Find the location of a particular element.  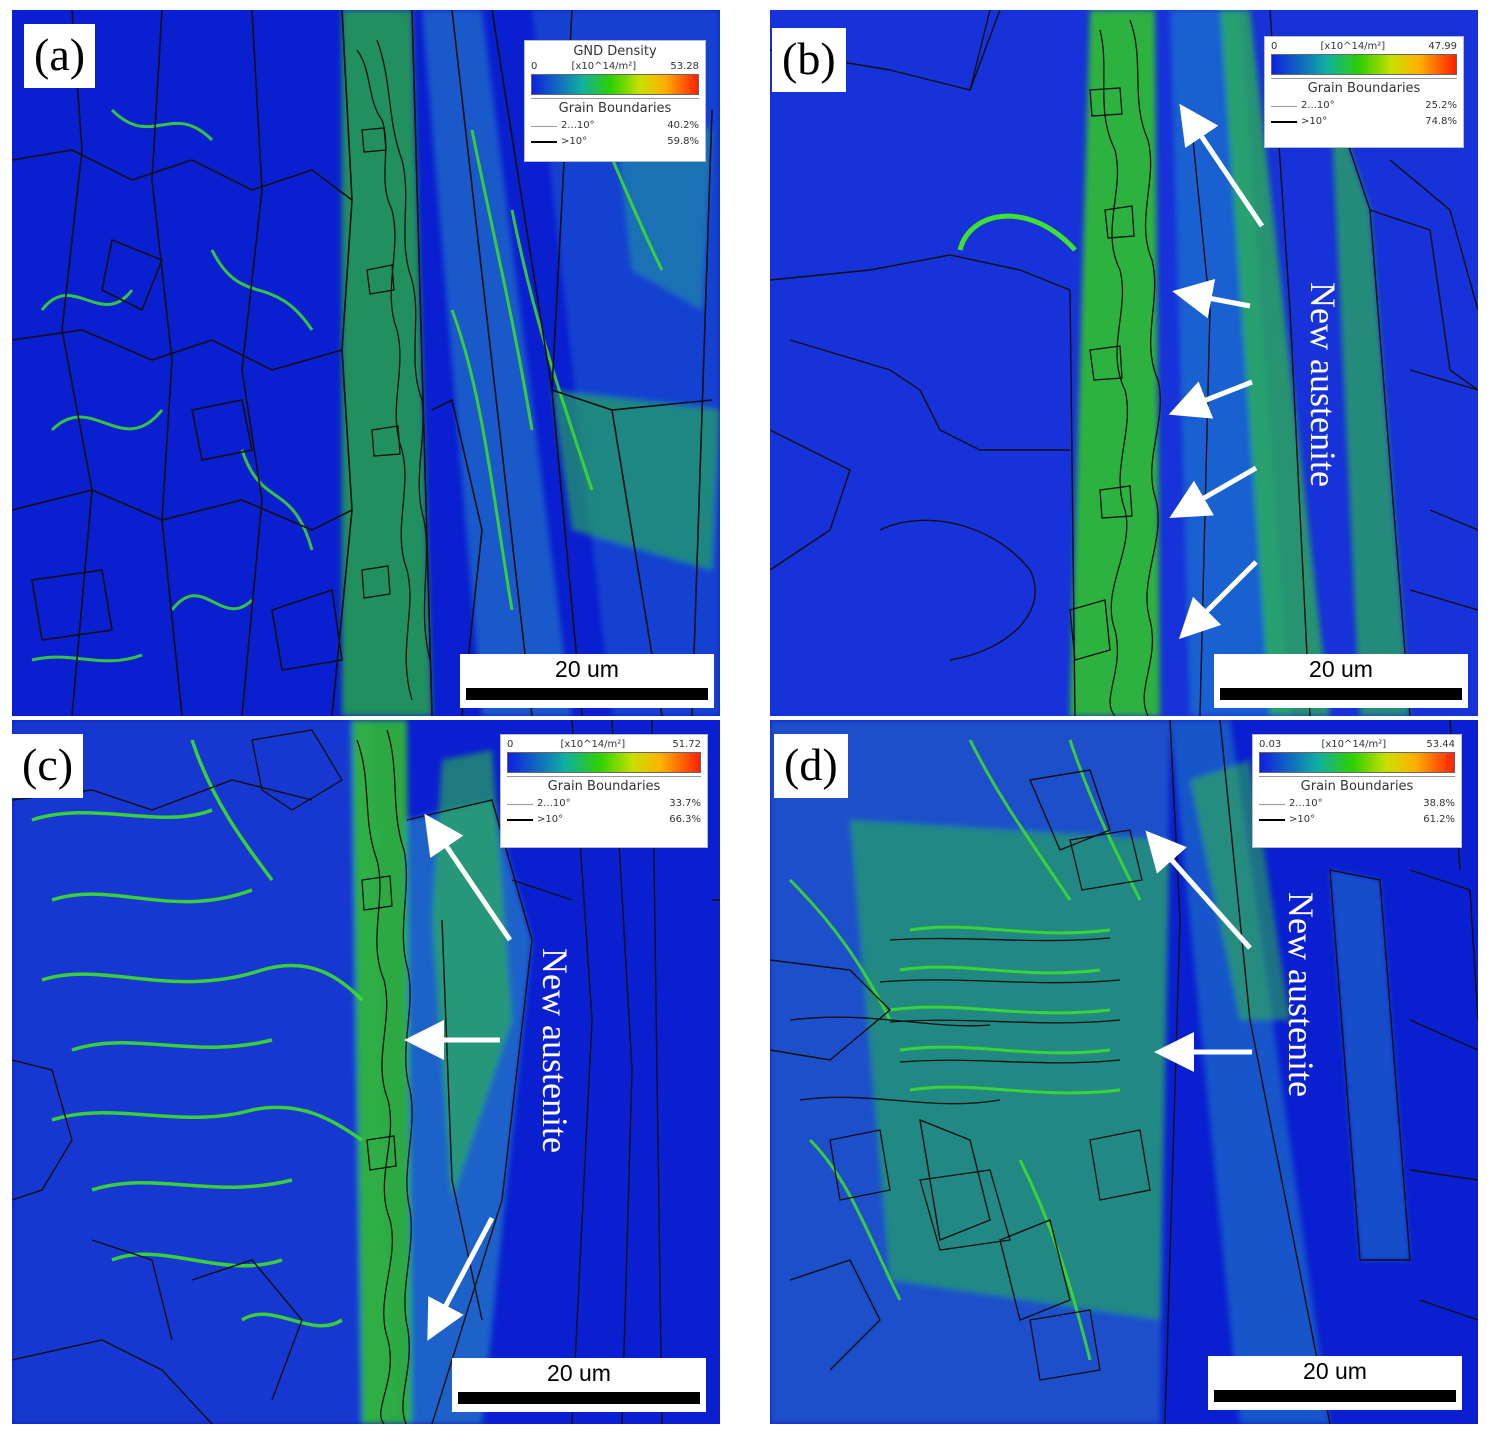

legend-max: 51.72 is located at coordinates (686, 744).